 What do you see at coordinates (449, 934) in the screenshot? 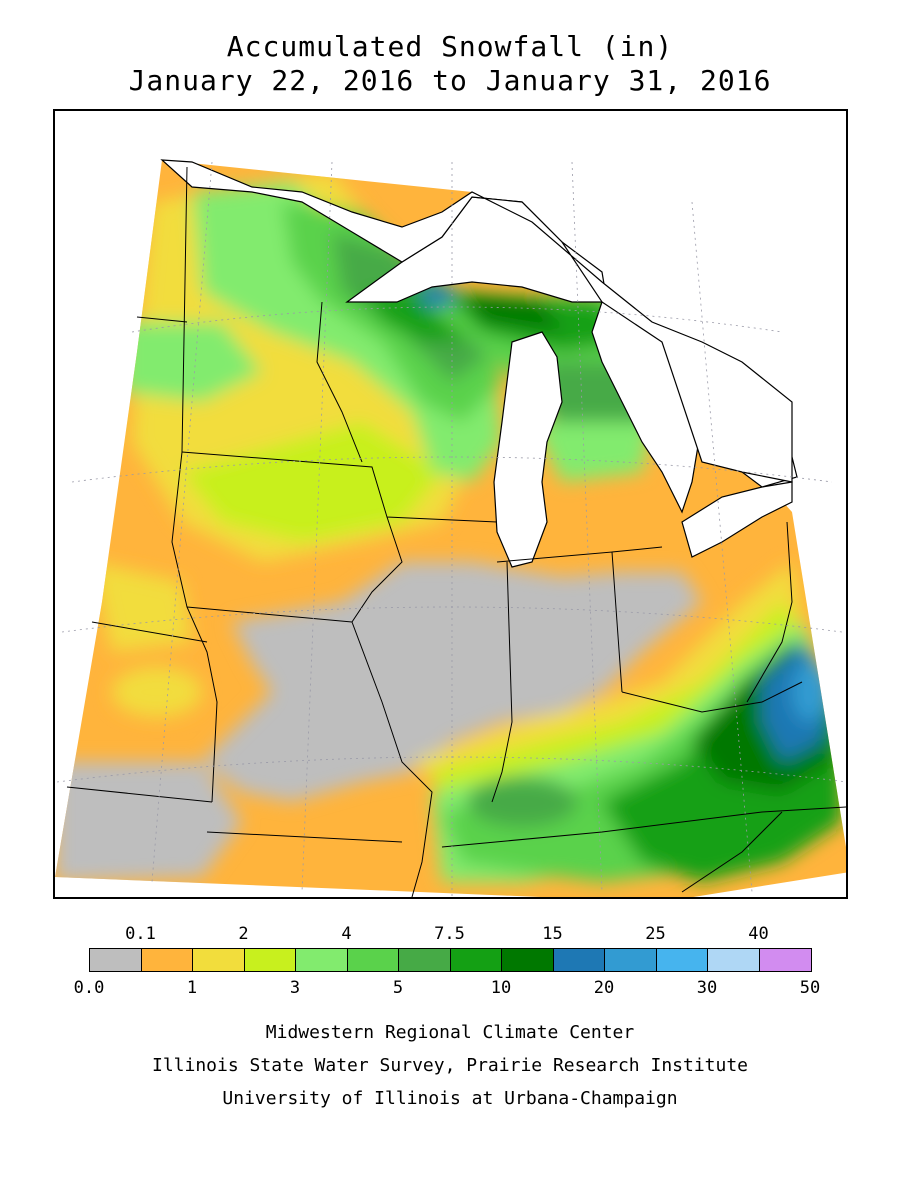
I see `legend-top-label: 7.5` at bounding box center [449, 934].